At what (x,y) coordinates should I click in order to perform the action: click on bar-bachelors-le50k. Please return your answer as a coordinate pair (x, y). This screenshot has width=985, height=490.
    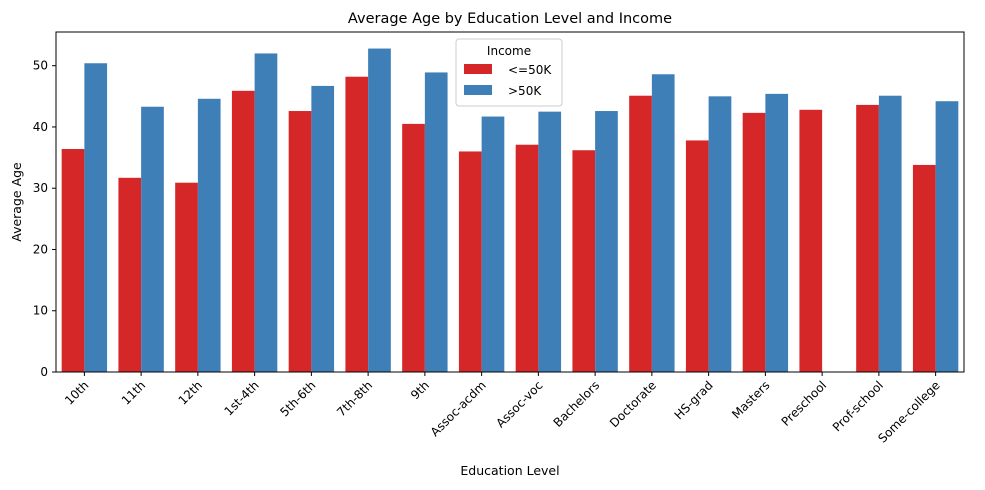
    Looking at the image, I should click on (584, 261).